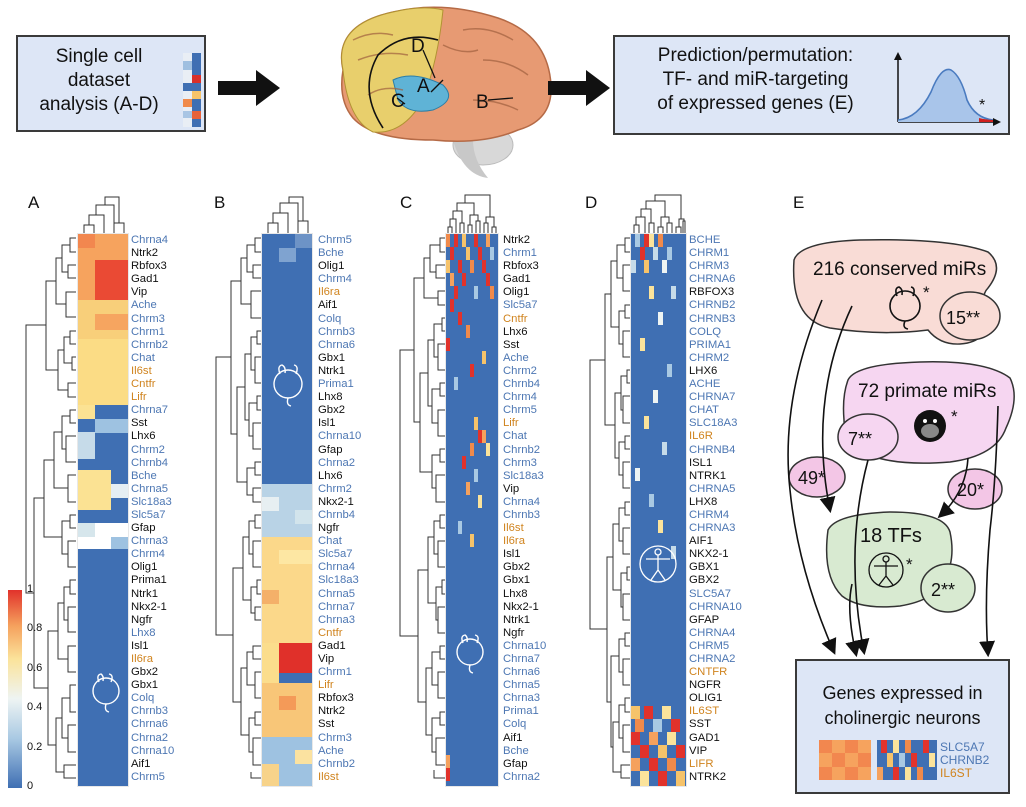 The width and height of the screenshot is (1026, 807). I want to click on gene-label: Chrna6, so click(337, 344).